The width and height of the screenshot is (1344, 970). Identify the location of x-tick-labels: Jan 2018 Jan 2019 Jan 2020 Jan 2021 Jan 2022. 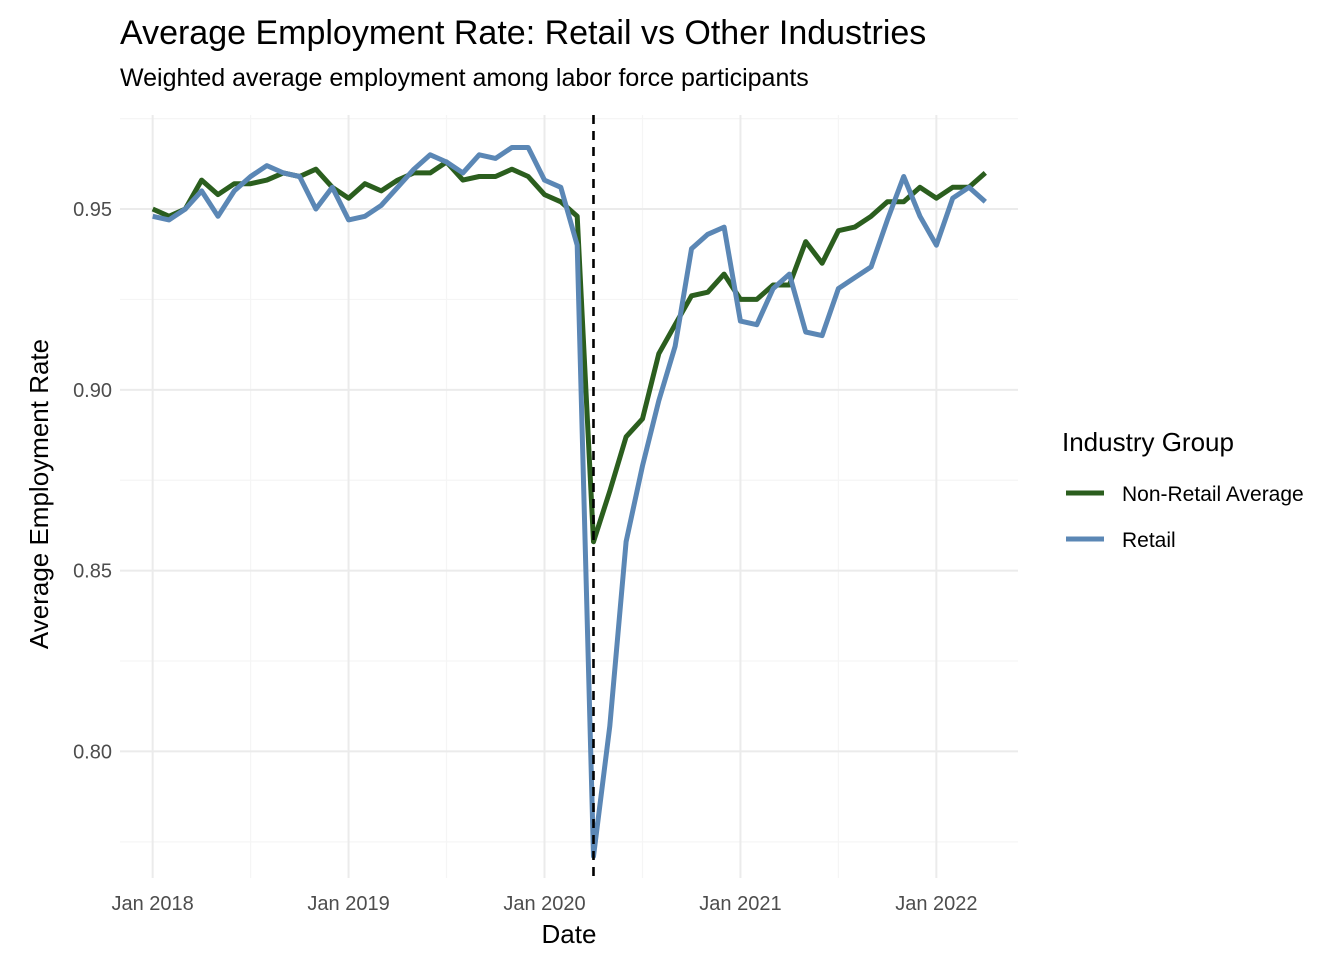
(545, 904).